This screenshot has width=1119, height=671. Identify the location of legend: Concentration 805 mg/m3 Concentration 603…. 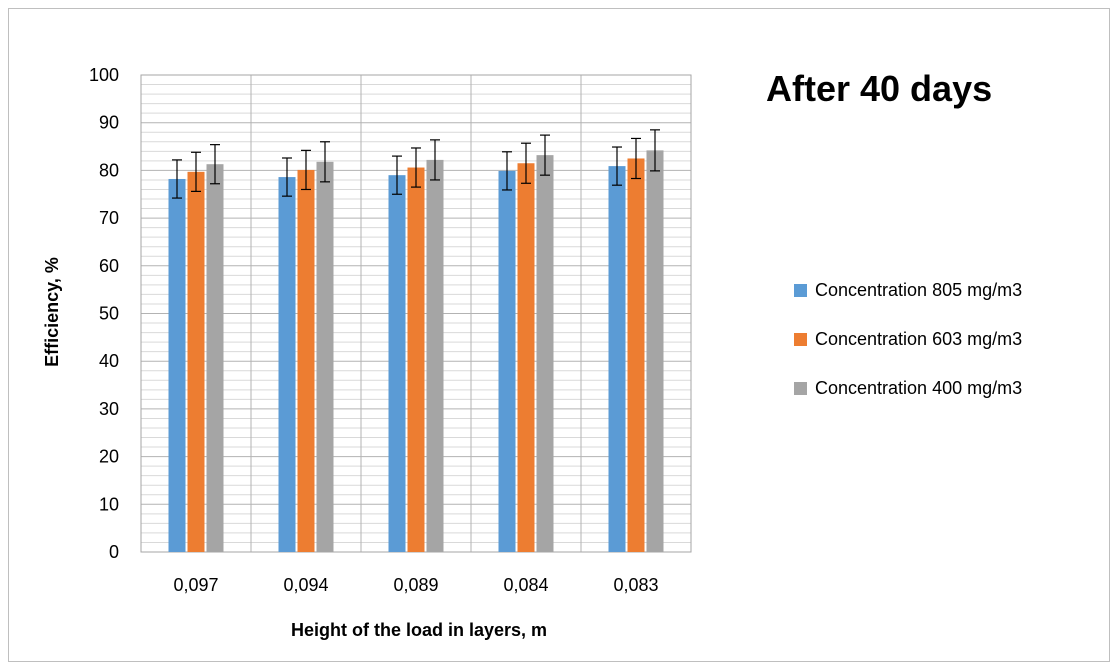
(908, 339).